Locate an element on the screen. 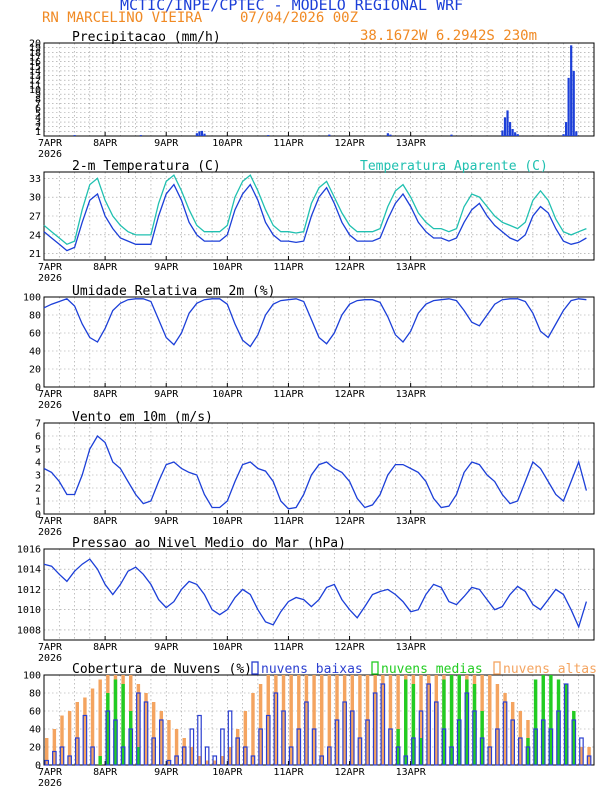 This screenshot has height=792, width=612. y-tick-label: 17 is located at coordinates (35, 57).